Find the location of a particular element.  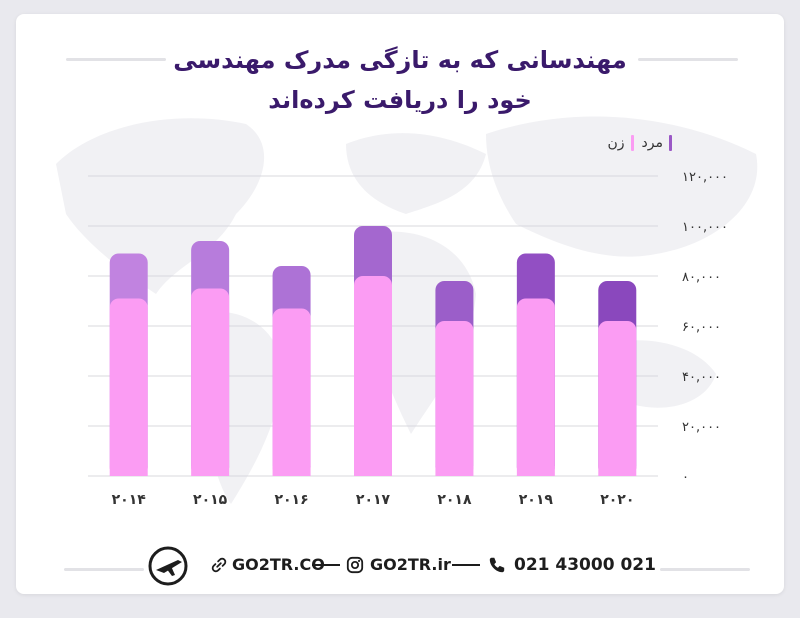

legend-item-male: مرد is located at coordinates (657, 143).